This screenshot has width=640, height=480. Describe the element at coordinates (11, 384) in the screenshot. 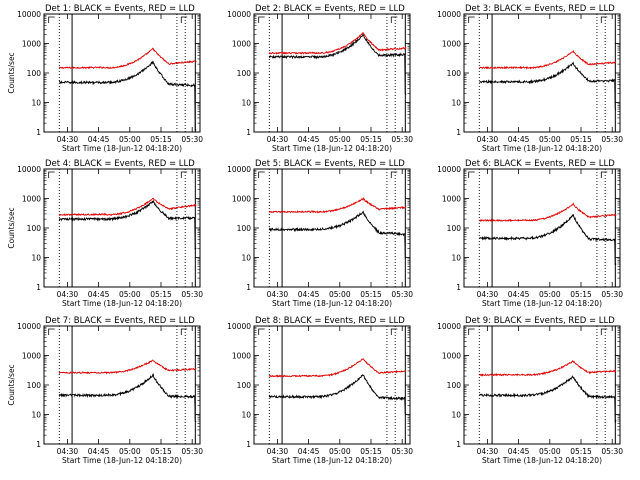

I see `y-axis-label: Counts/sec` at that location.